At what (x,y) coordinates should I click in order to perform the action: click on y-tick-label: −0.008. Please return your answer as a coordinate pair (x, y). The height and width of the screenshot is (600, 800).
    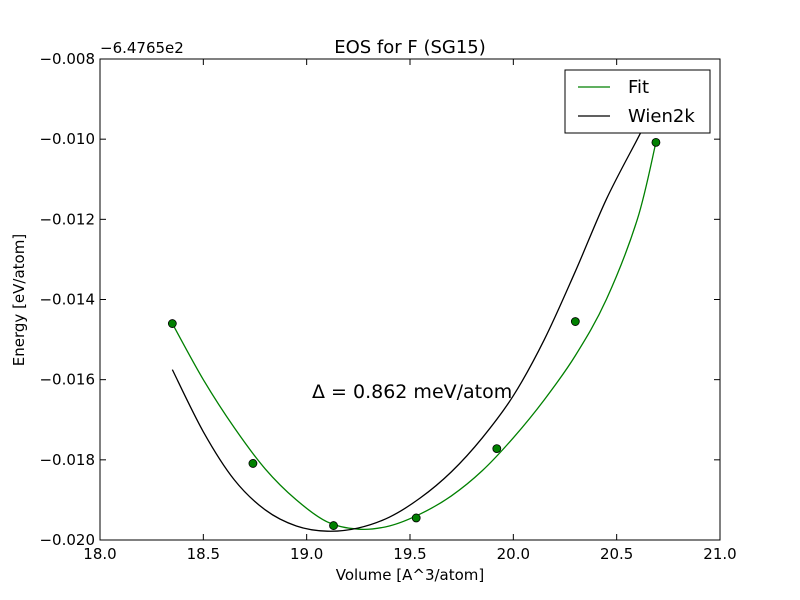
    Looking at the image, I should click on (67, 59).